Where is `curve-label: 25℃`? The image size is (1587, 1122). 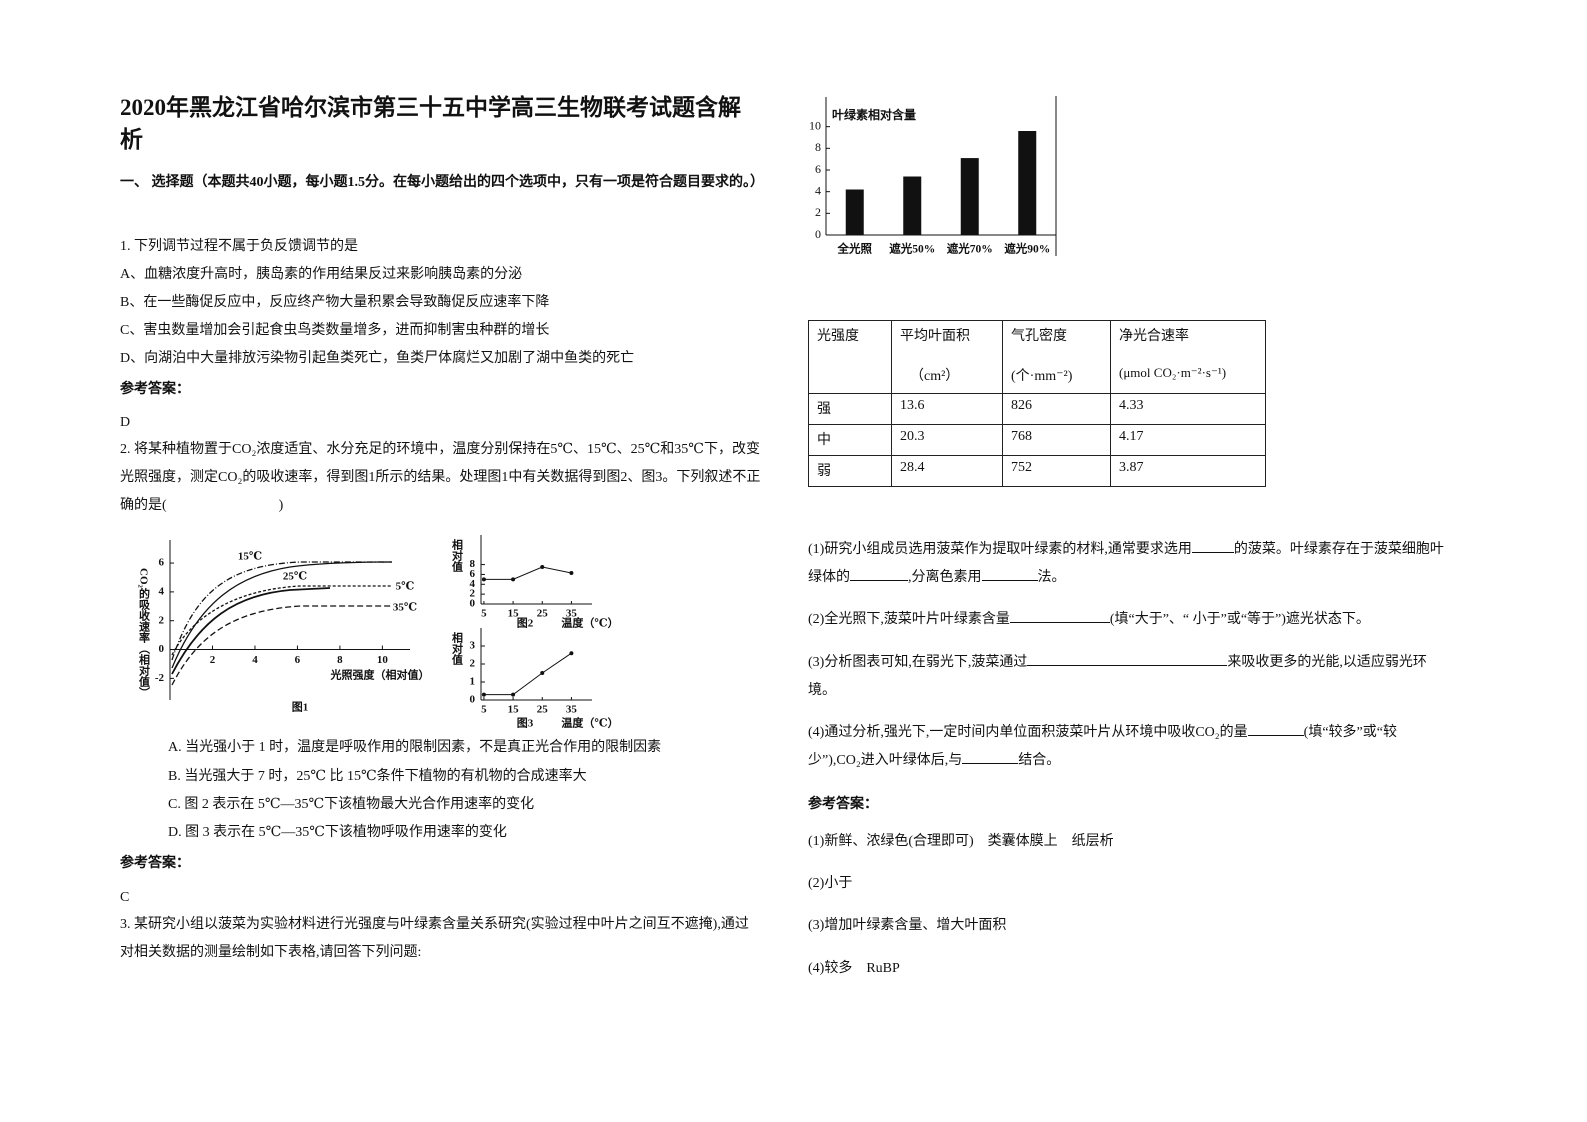
curve-label: 25℃ is located at coordinates (295, 577).